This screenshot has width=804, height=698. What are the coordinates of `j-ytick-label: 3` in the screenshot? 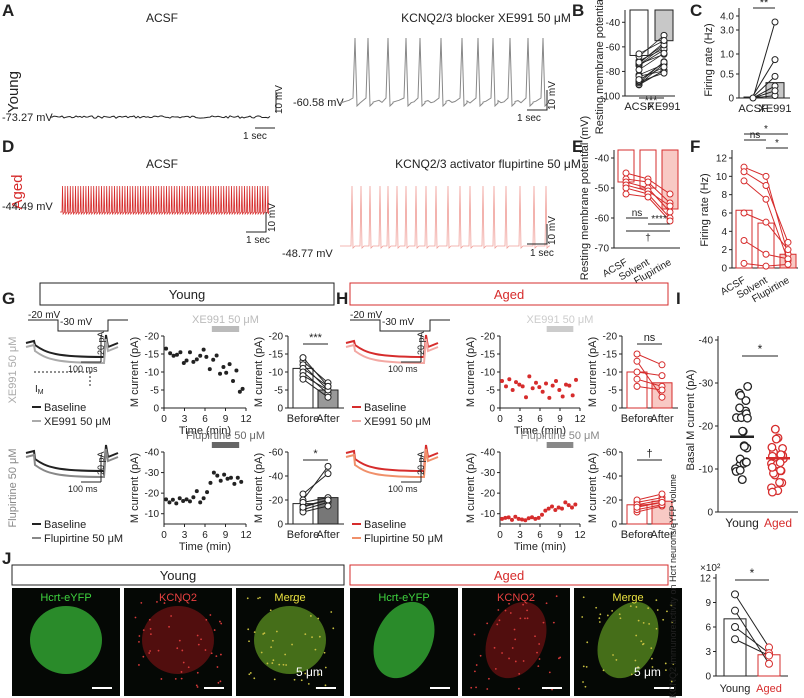 It's located at (708, 652).